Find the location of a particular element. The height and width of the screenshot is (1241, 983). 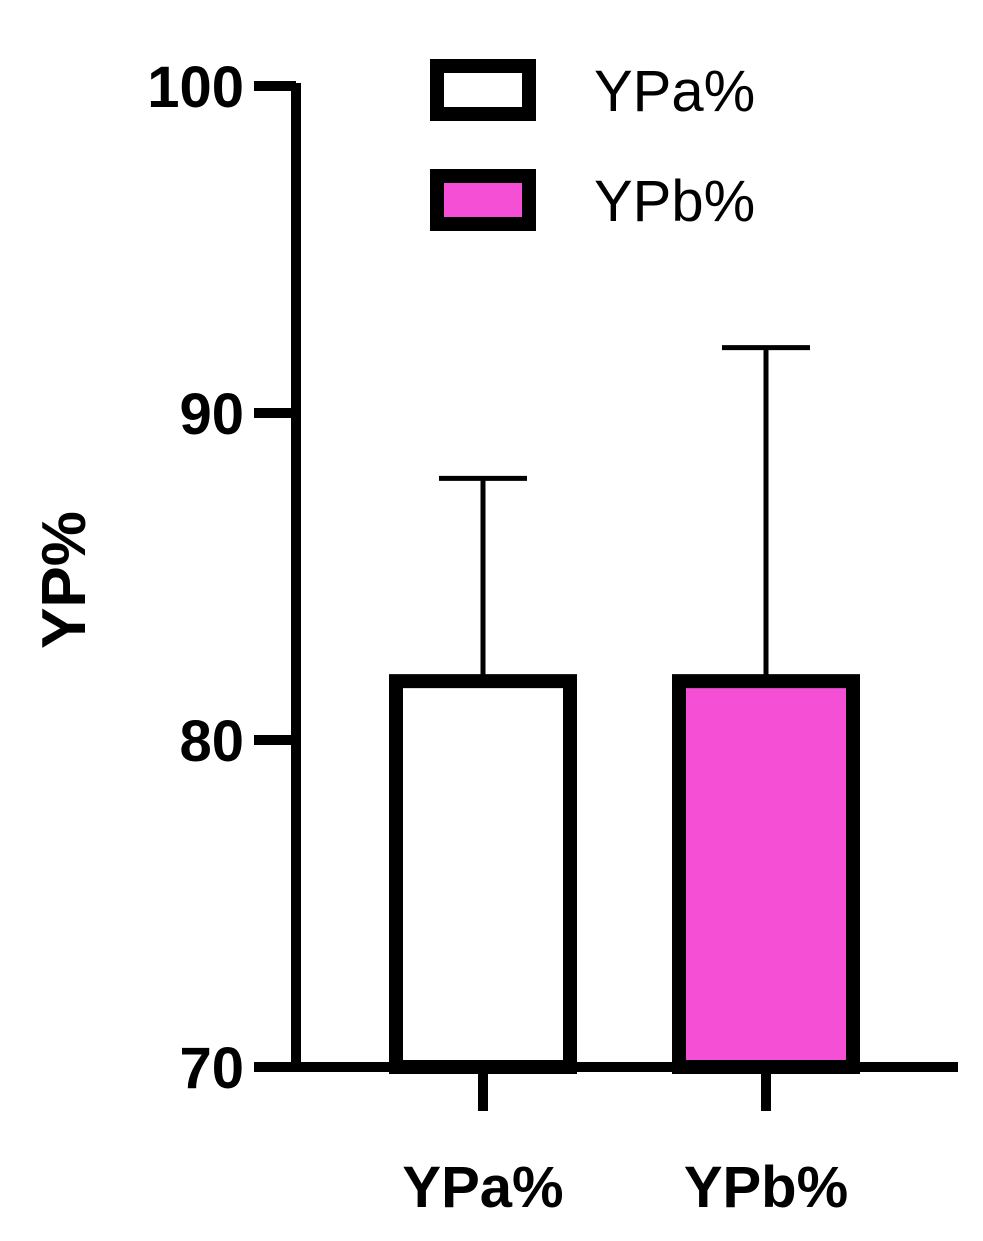

x-tick-label: YPa% is located at coordinates (482, 1187).